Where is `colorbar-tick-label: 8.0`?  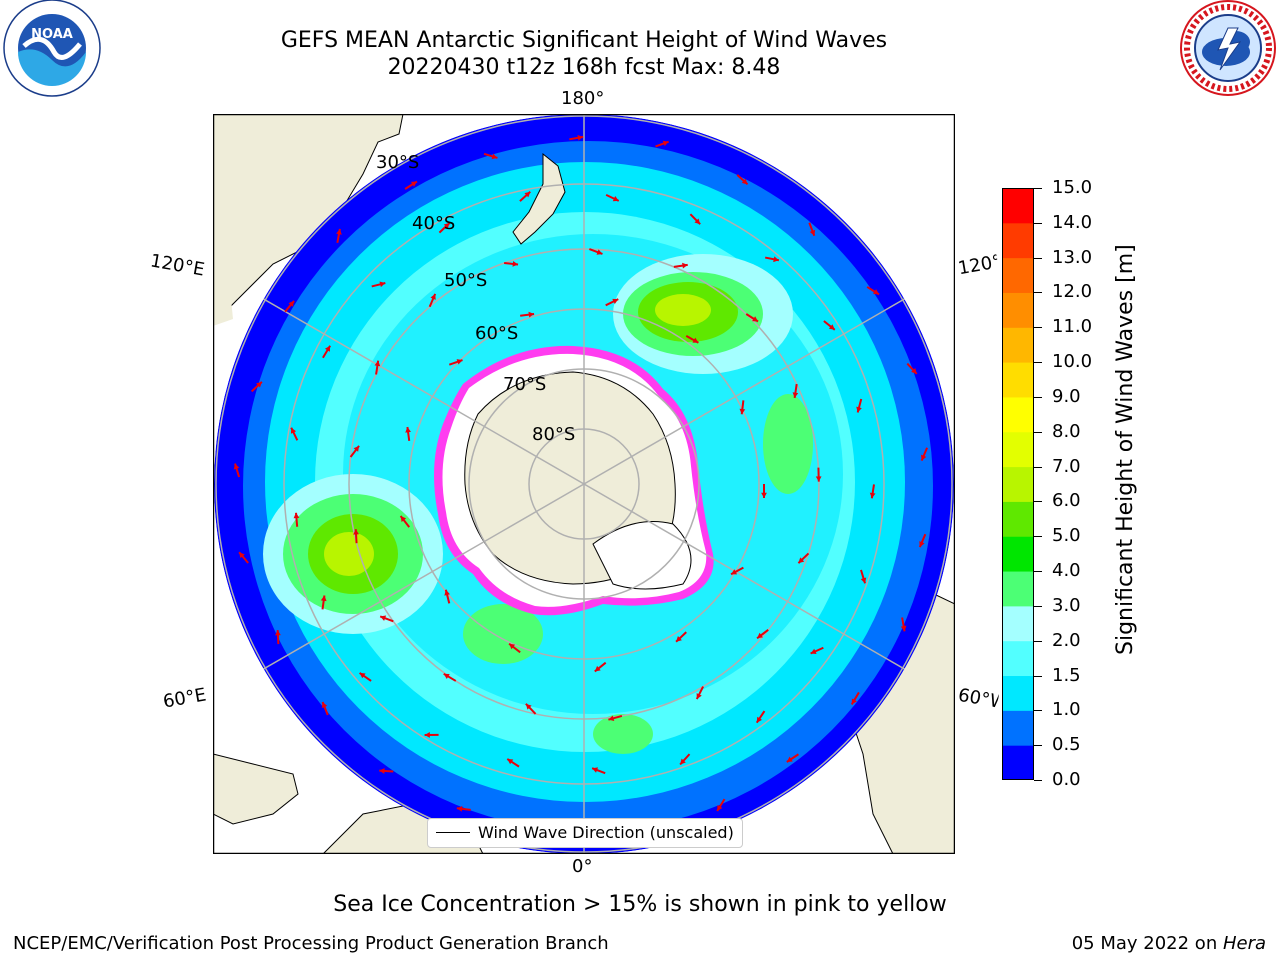
colorbar-tick-label: 8.0 is located at coordinates (1066, 431).